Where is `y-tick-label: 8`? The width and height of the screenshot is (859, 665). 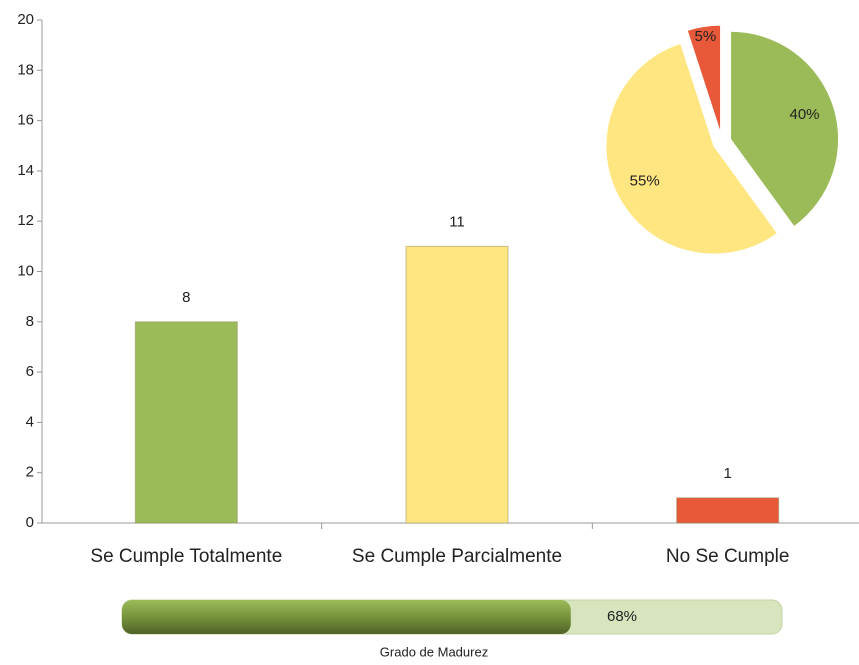
y-tick-label: 8 is located at coordinates (30, 321).